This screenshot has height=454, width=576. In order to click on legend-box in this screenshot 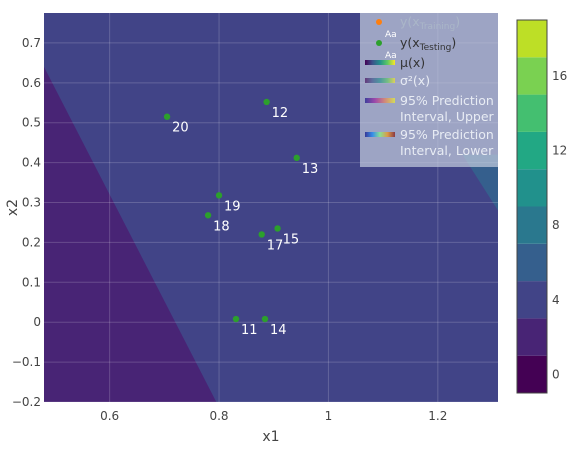, I will do `click(429, 90)`.